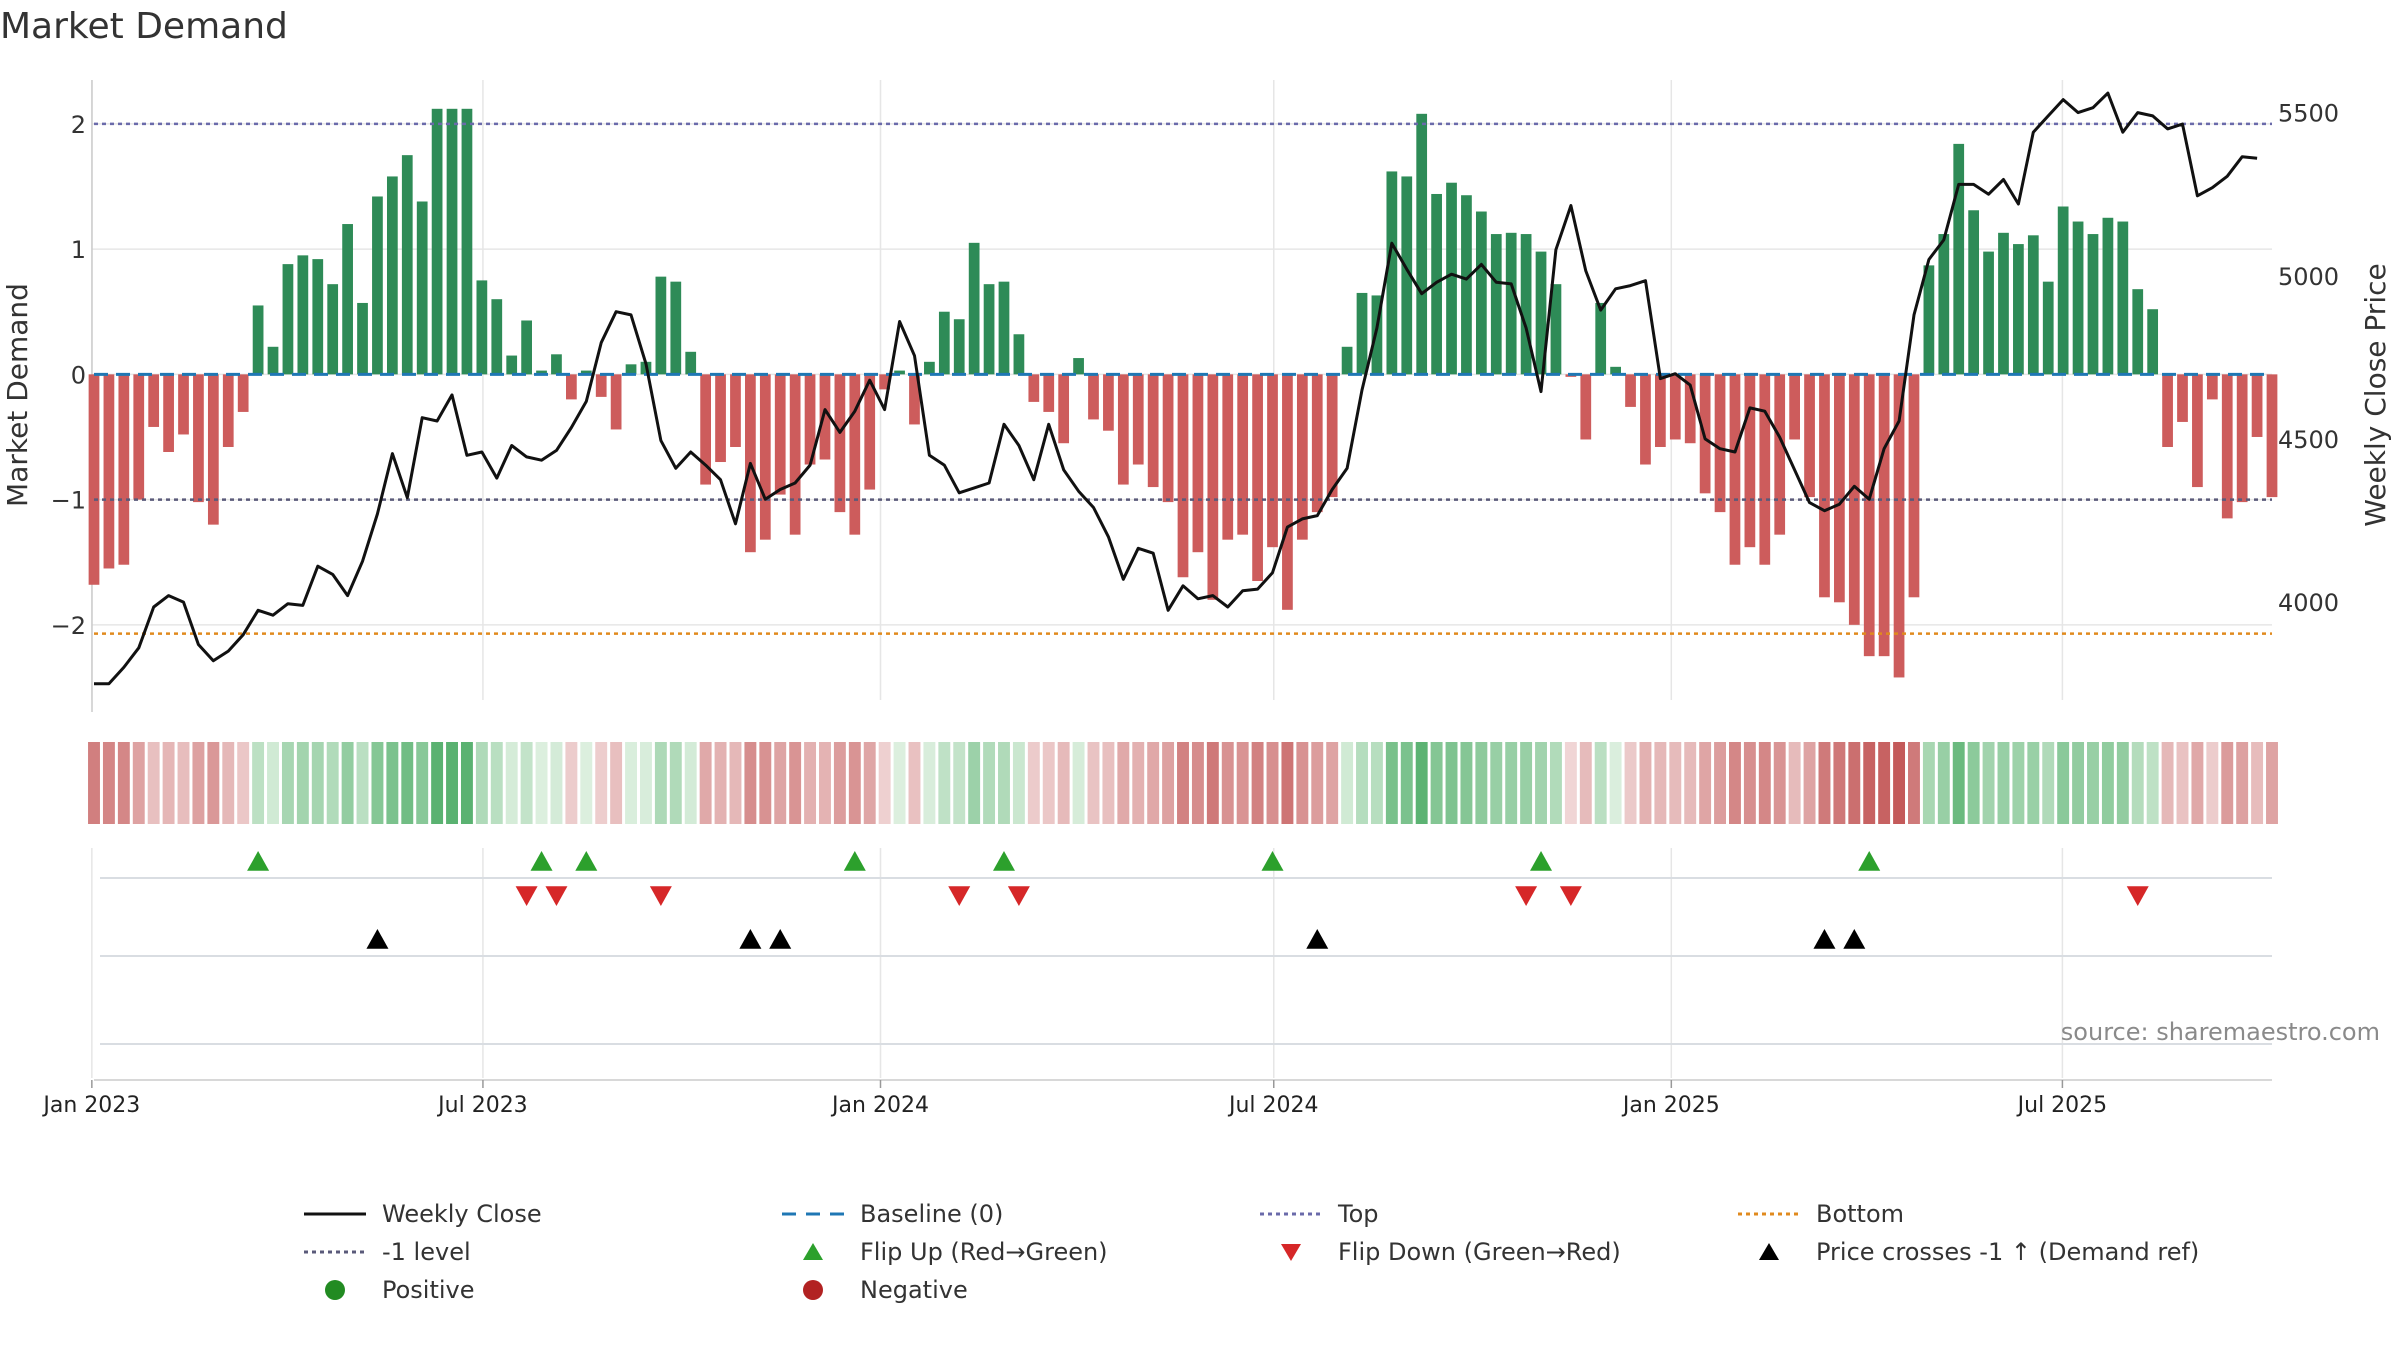 The height and width of the screenshot is (1350, 2400). What do you see at coordinates (144, 26) in the screenshot?
I see `chart-title: Market Demand` at bounding box center [144, 26].